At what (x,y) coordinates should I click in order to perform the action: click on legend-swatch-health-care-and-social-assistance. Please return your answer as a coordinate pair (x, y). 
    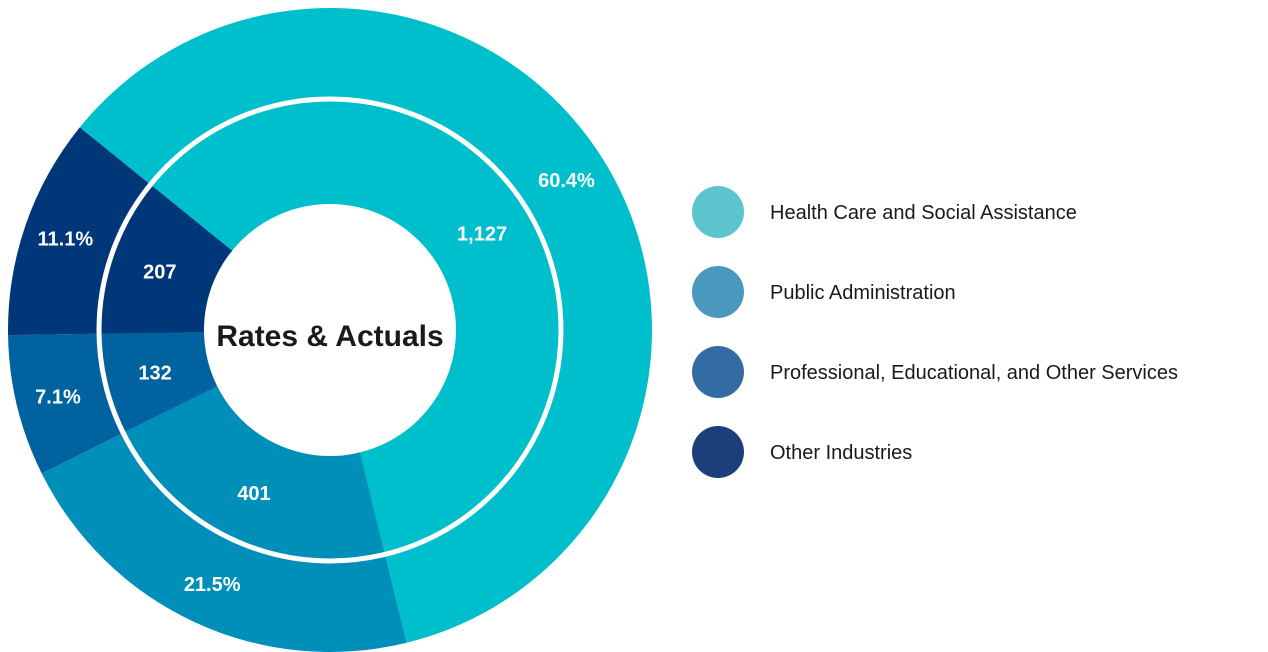
    Looking at the image, I should click on (718, 212).